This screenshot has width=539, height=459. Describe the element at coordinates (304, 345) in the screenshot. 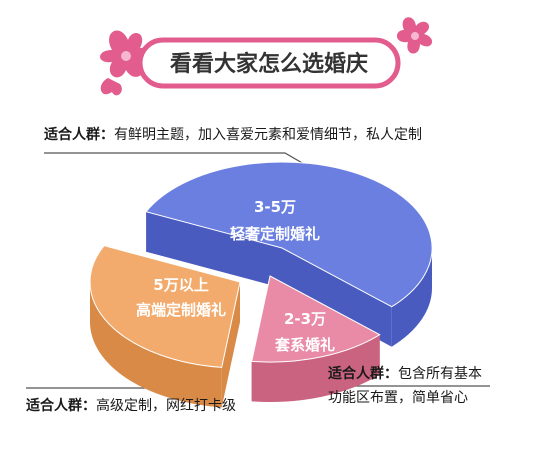

I see `slice-label-line: 套系婚礼` at that location.